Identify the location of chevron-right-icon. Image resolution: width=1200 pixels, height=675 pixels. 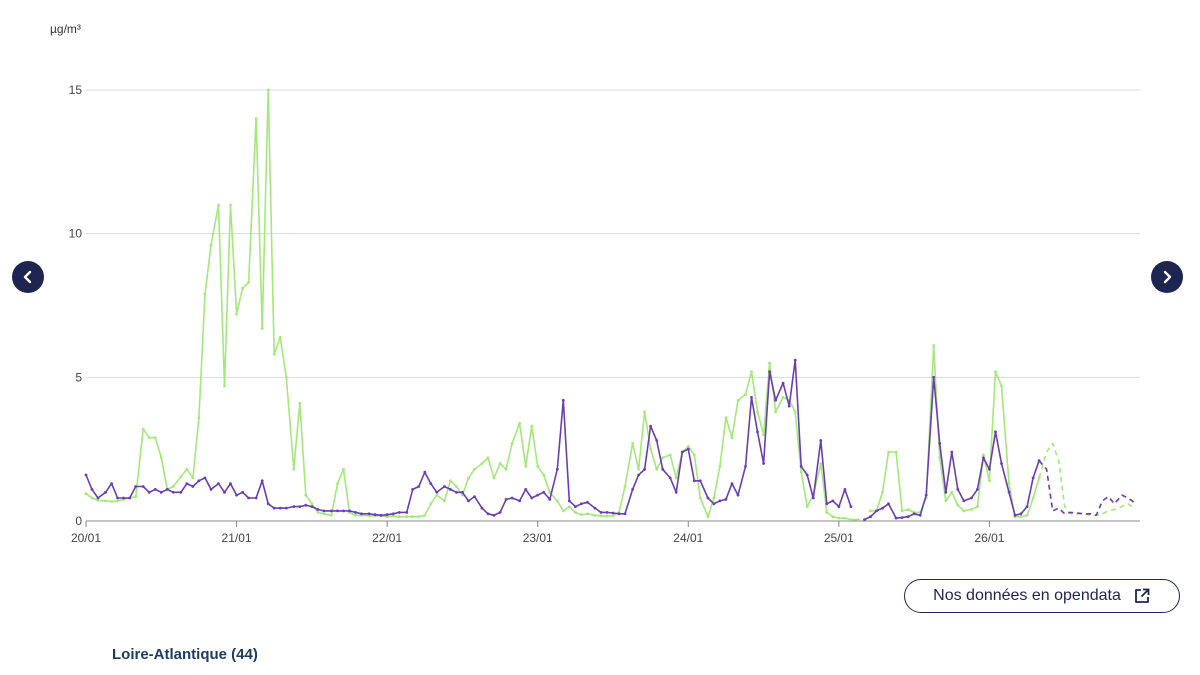
(1167, 277).